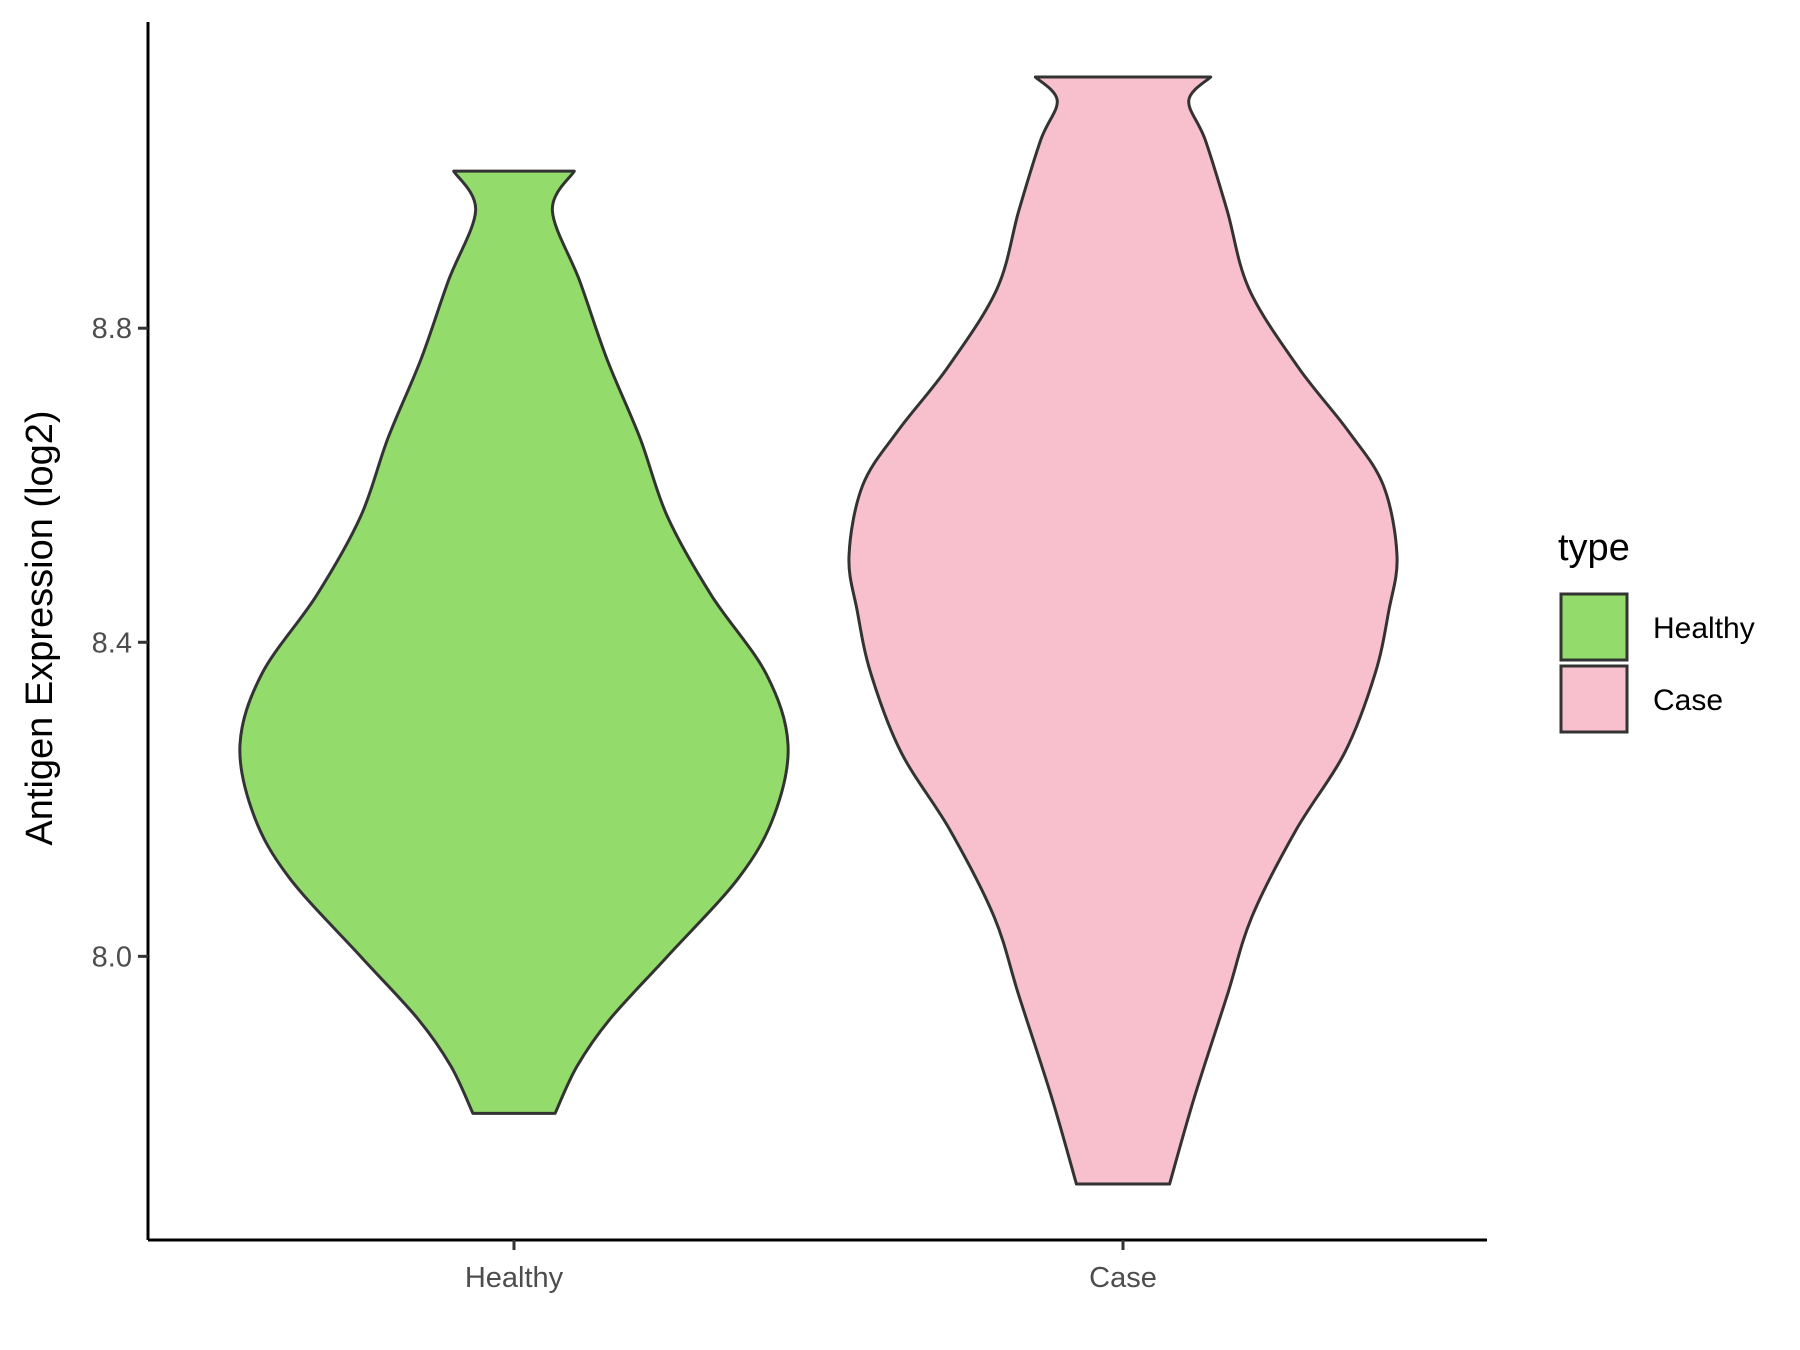 Image resolution: width=1800 pixels, height=1350 pixels. What do you see at coordinates (1704, 628) in the screenshot?
I see `legend-label-healthy: Healthy` at bounding box center [1704, 628].